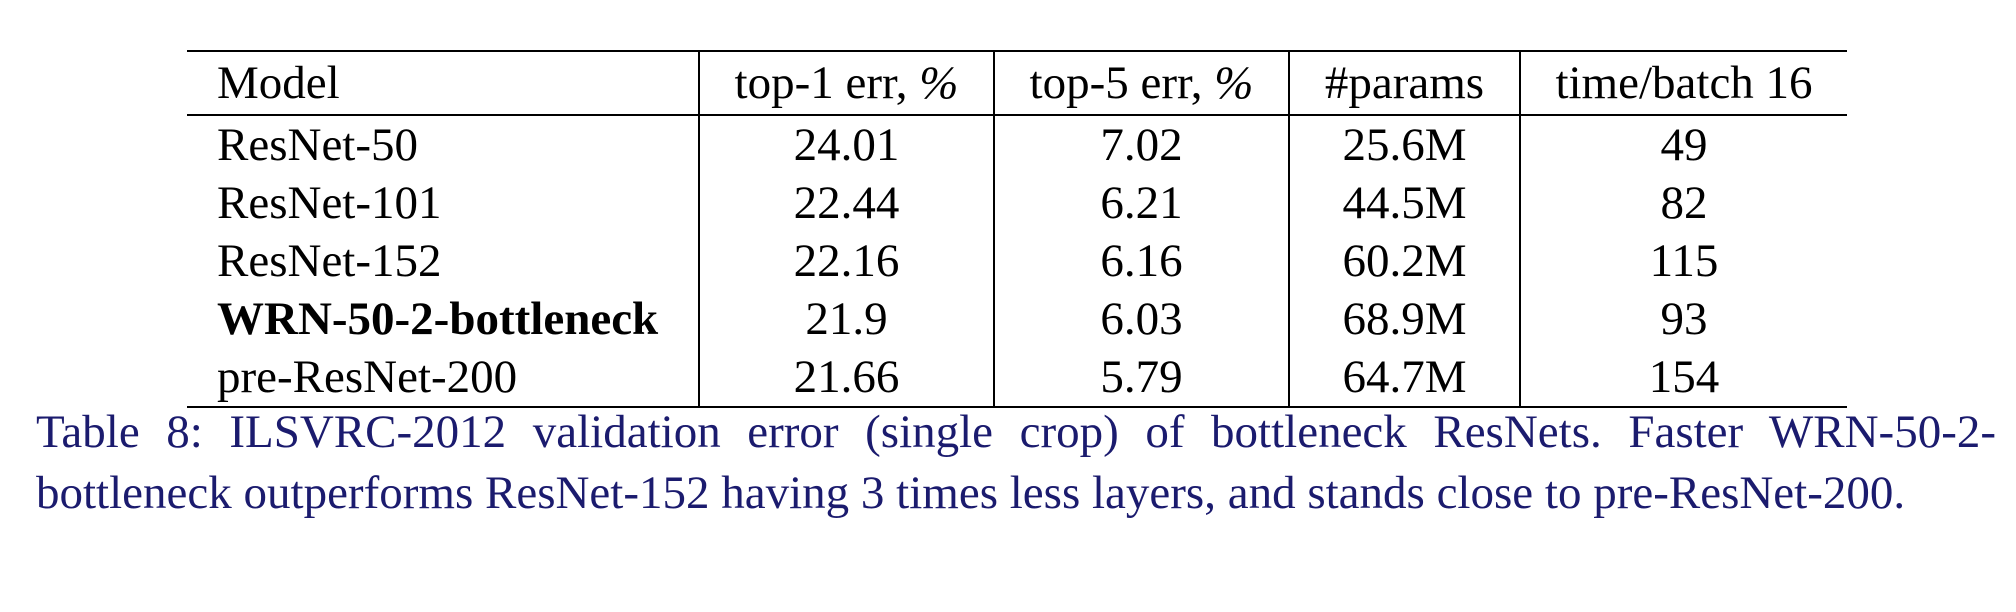  What do you see at coordinates (1683, 319) in the screenshot?
I see `cell-time: 93` at bounding box center [1683, 319].